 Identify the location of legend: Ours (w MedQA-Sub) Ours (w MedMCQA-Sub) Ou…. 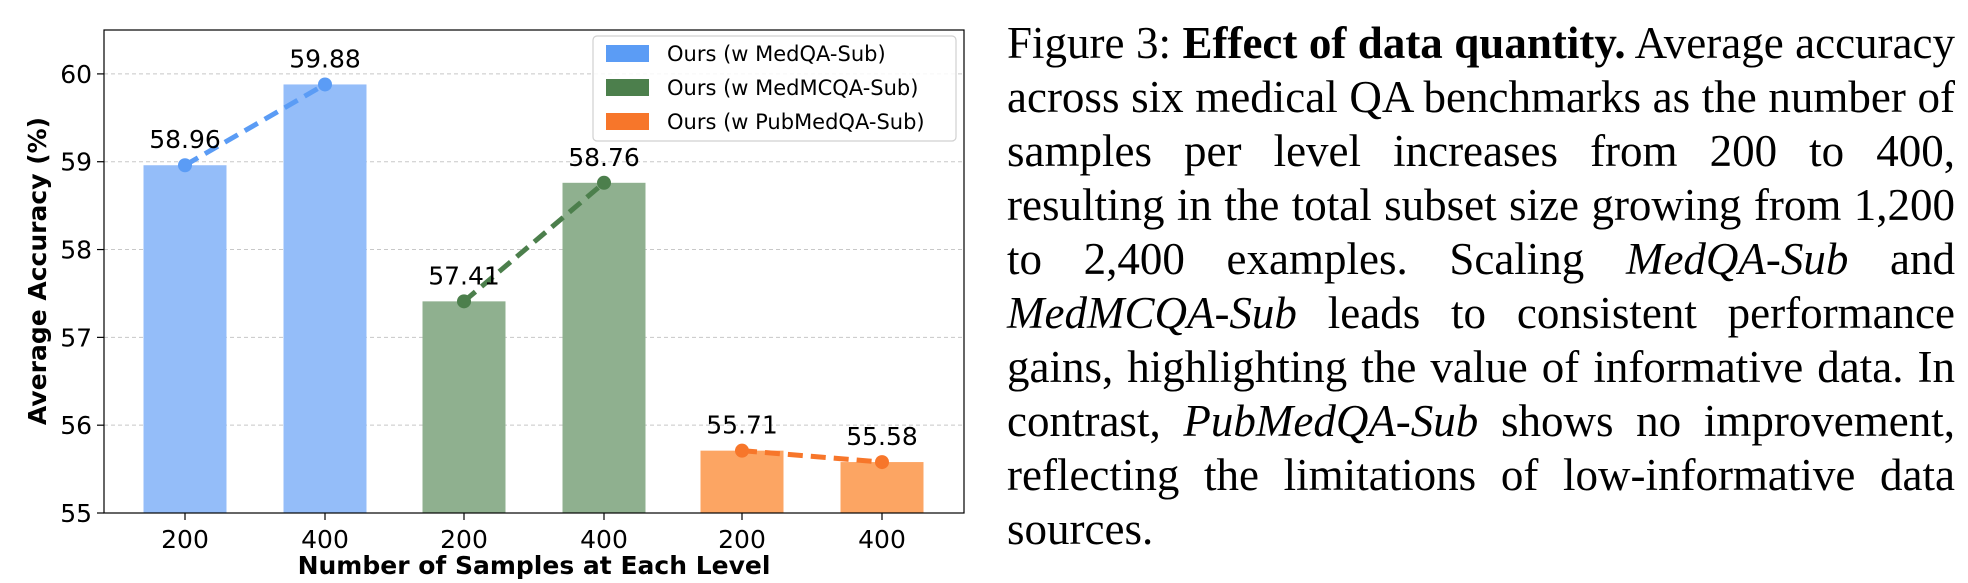
(774, 88).